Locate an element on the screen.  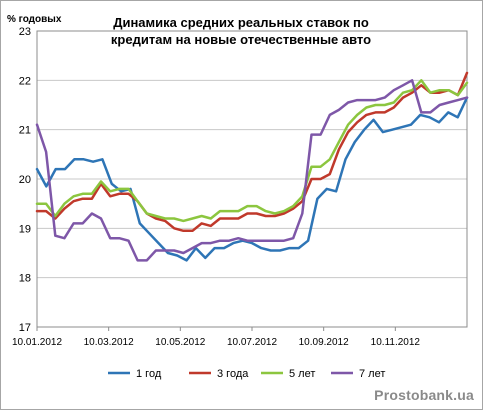
y-tick-label: 22 is located at coordinates (25, 81).